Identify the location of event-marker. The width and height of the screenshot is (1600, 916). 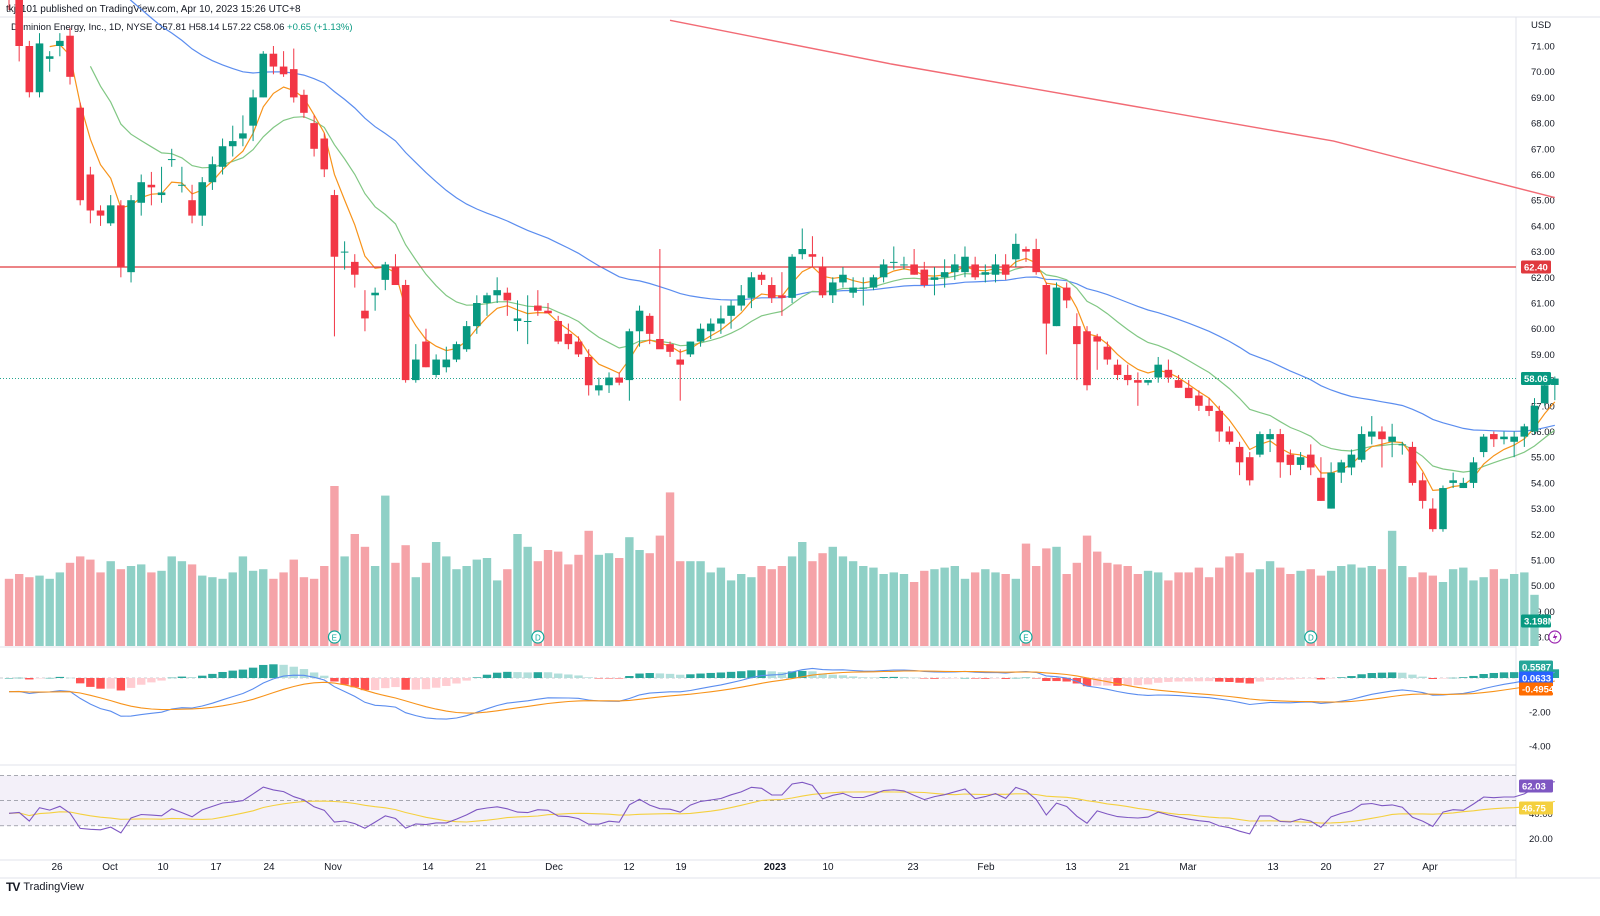
(1311, 637).